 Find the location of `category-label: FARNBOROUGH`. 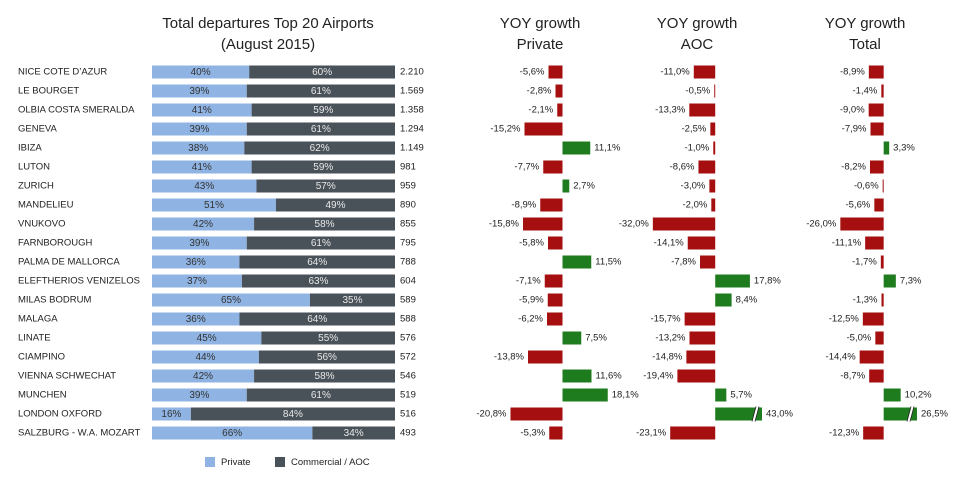

category-label: FARNBOROUGH is located at coordinates (55, 243).